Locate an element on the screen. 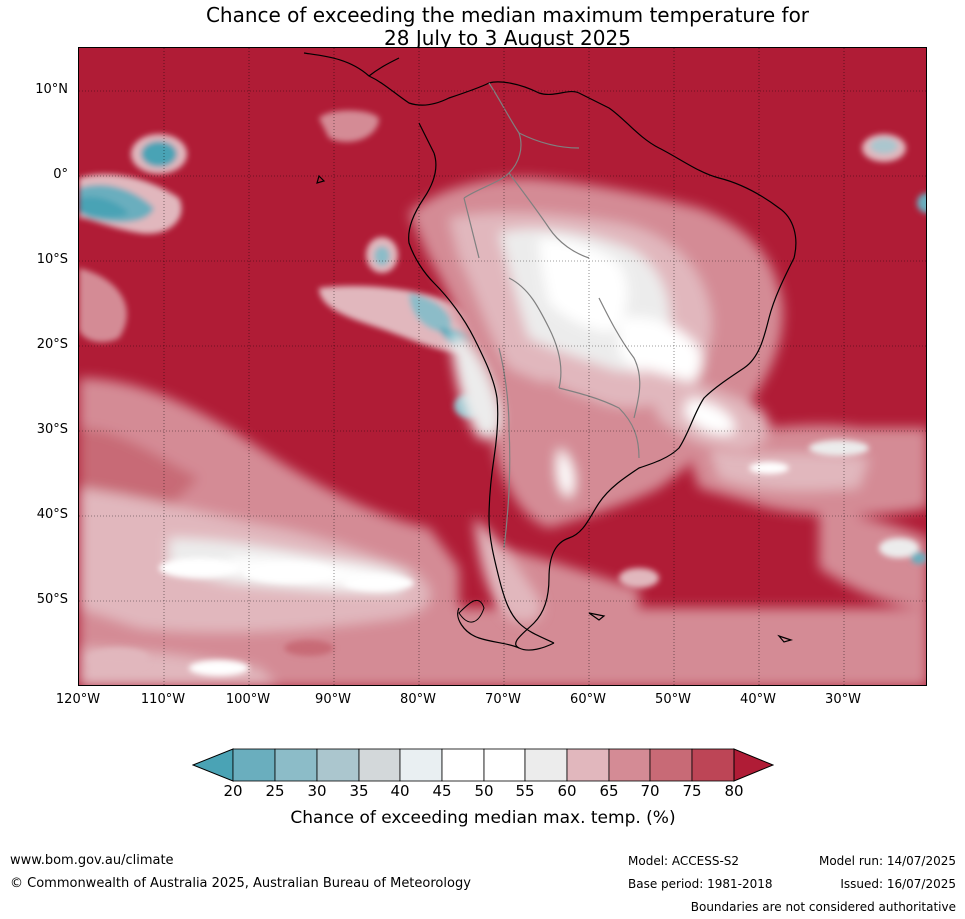  colorbar-tick-25: 25 is located at coordinates (275, 791).